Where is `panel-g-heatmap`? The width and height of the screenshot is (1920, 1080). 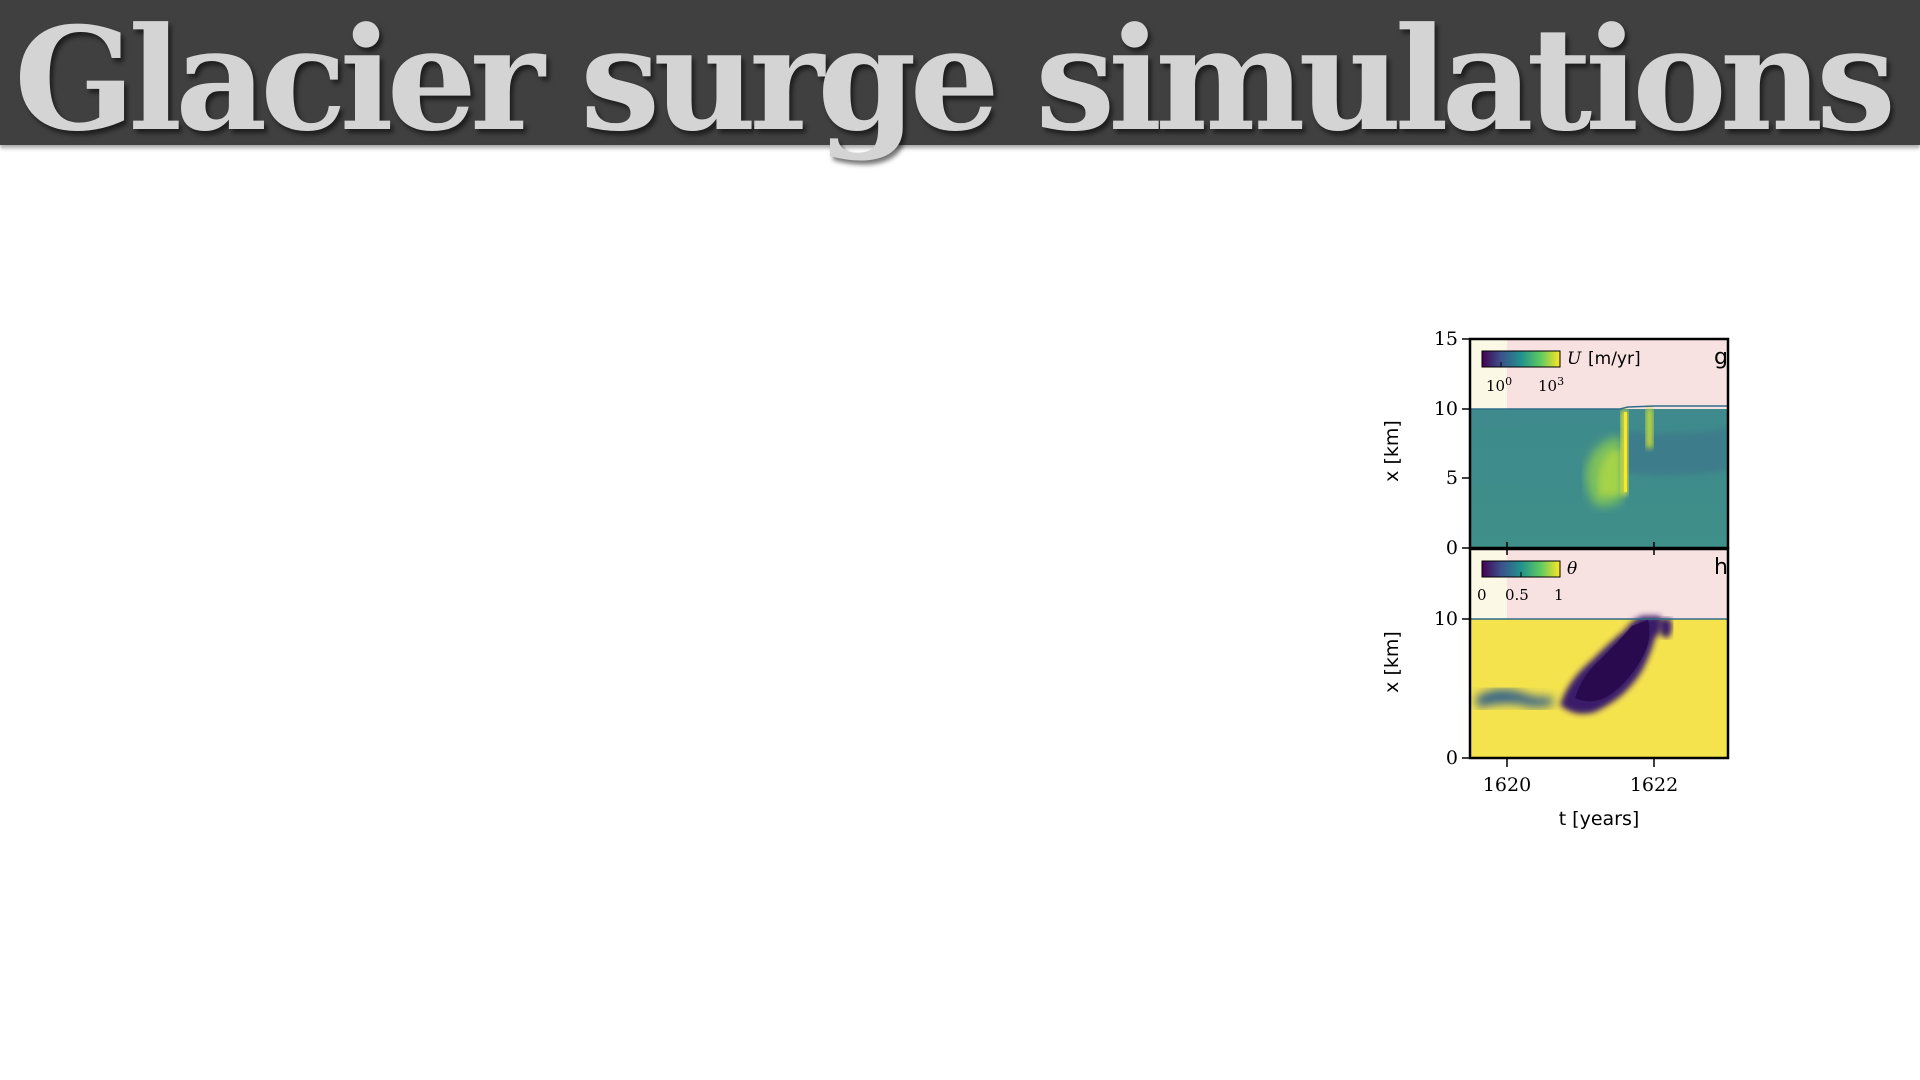
panel-g-heatmap is located at coordinates (1599, 443).